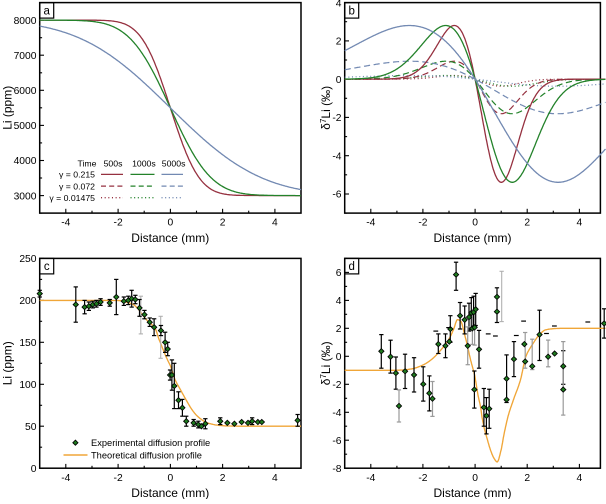  What do you see at coordinates (25, 91) in the screenshot?
I see `svg-text: 6000` at bounding box center [25, 91].